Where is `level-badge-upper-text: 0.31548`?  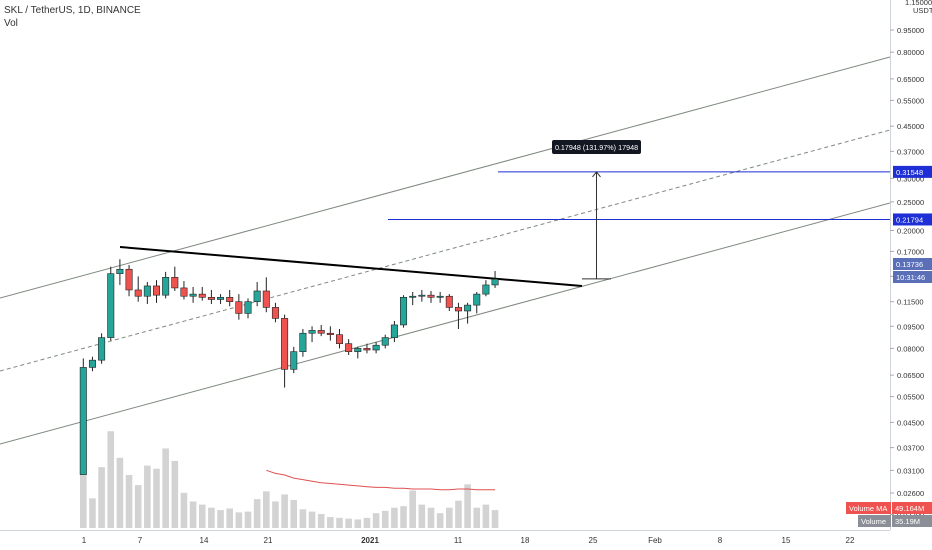 level-badge-upper-text: 0.31548 is located at coordinates (909, 172).